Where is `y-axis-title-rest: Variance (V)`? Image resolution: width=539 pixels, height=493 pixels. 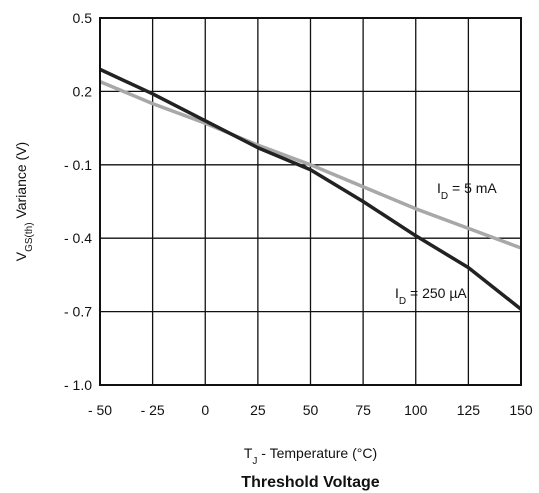 y-axis-title-rest: Variance (V) is located at coordinates (21, 182).